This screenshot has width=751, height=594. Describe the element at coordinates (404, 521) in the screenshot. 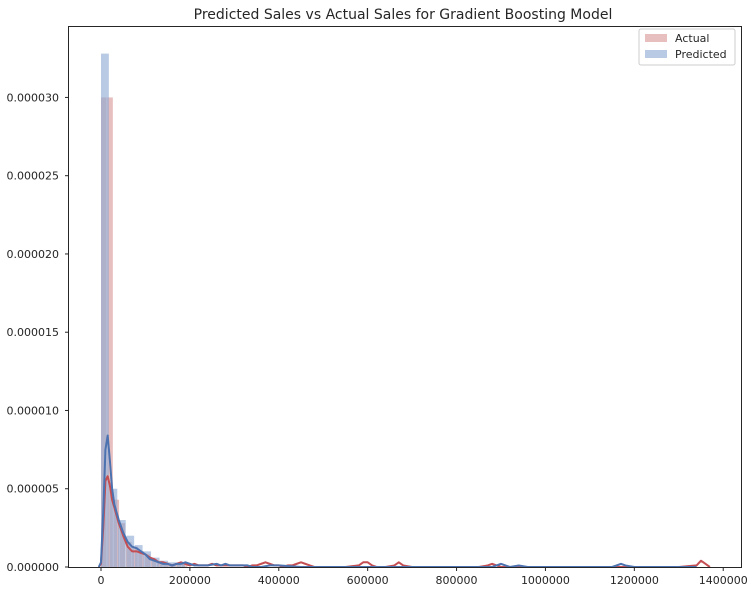

I see `kde-line-actual` at that location.